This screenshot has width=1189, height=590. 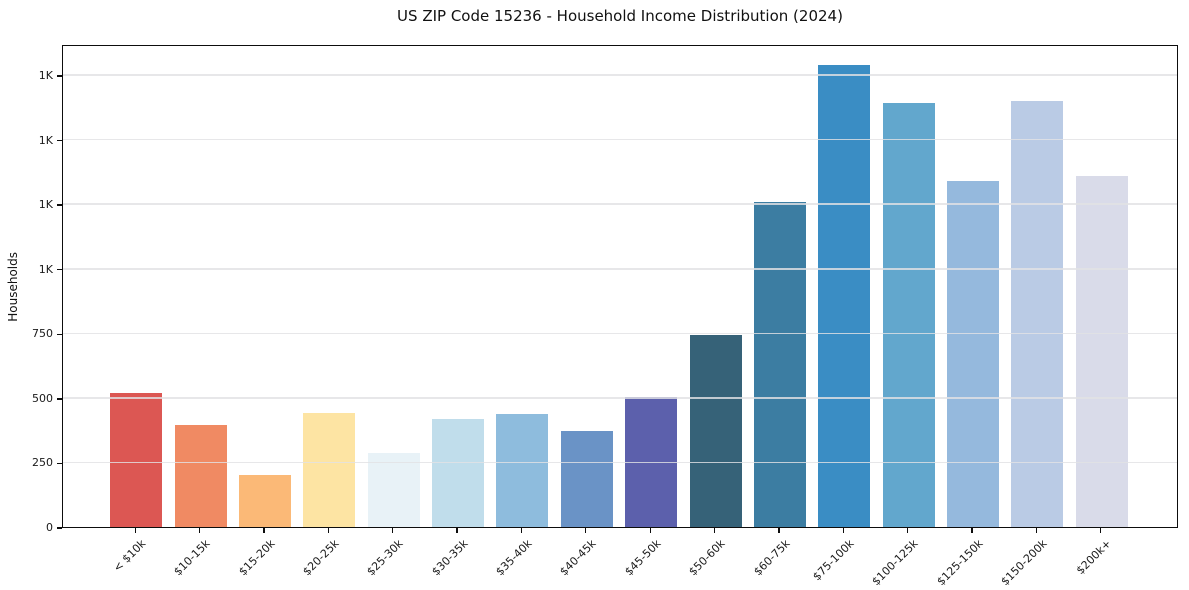 I want to click on x-tick-label: $75-100k, so click(x=833, y=560).